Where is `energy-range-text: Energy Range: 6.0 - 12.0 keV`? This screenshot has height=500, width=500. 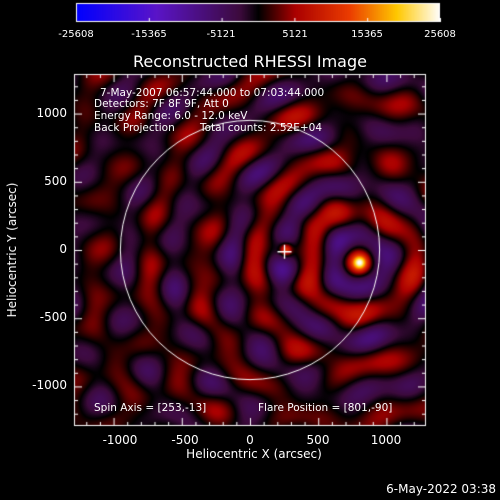 energy-range-text: Energy Range: 6.0 - 12.0 keV is located at coordinates (171, 116).